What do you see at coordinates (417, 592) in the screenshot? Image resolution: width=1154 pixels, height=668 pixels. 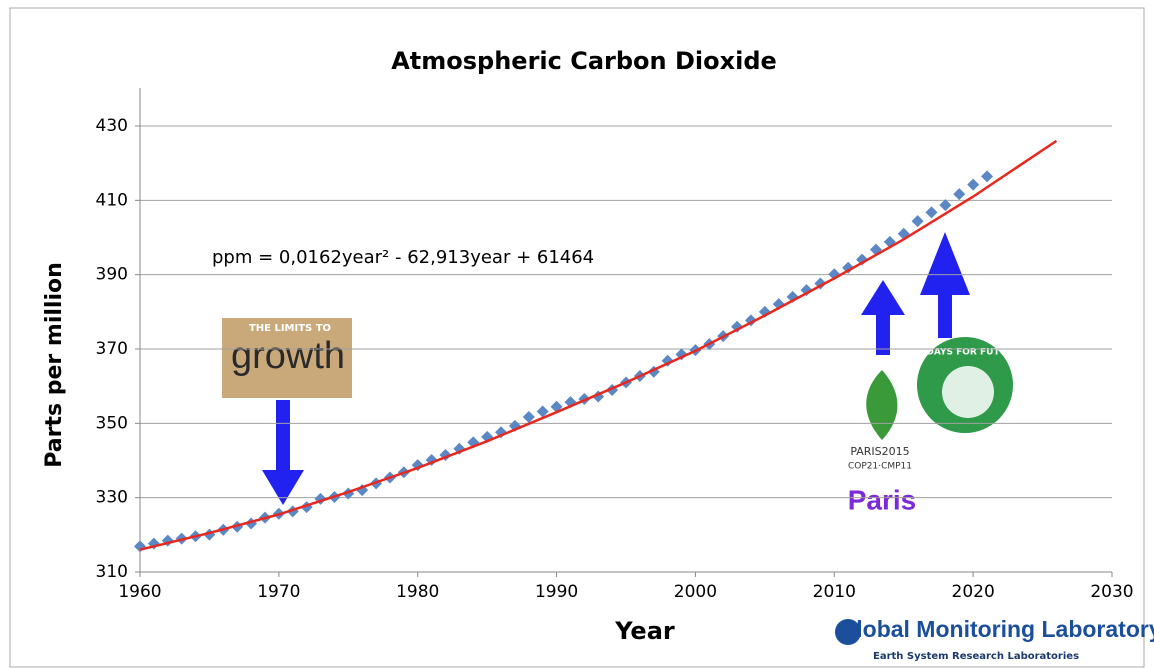 I see `x-tick-label: 1980` at bounding box center [417, 592].